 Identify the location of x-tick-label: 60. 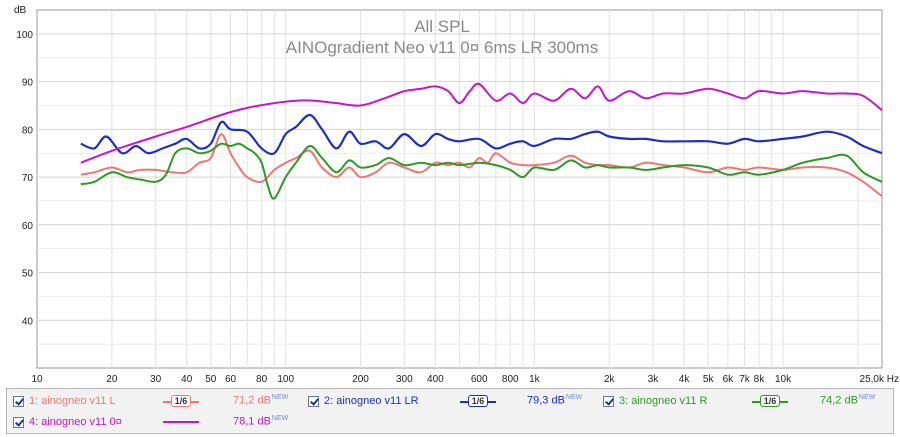
(231, 379).